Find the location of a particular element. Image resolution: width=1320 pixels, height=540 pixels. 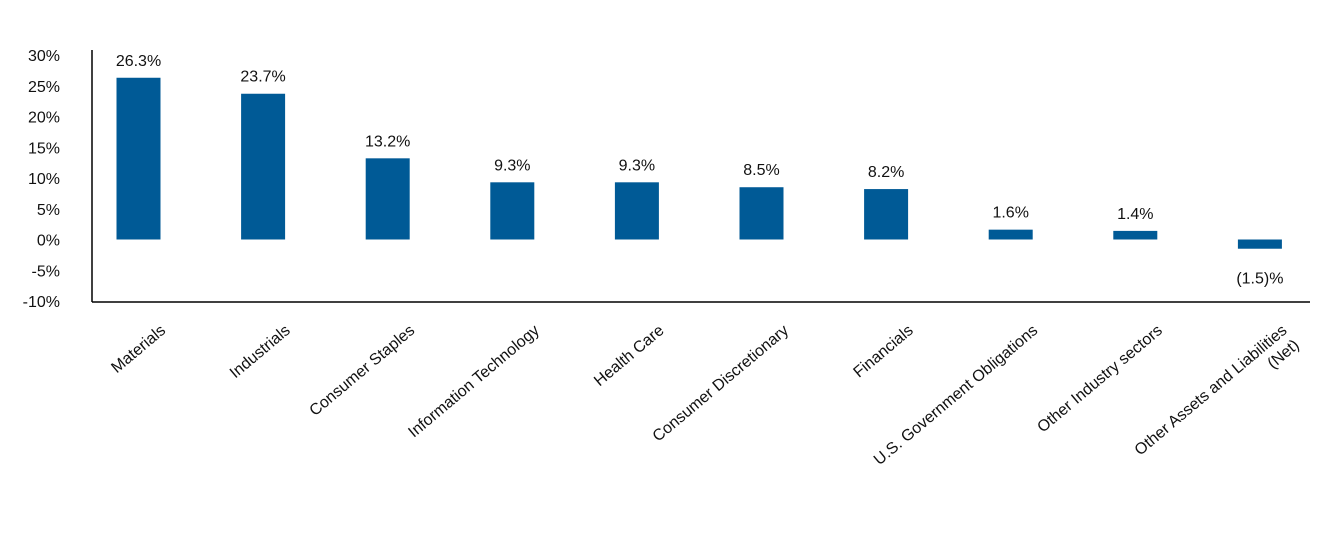

data-label: 8.2% is located at coordinates (886, 172).